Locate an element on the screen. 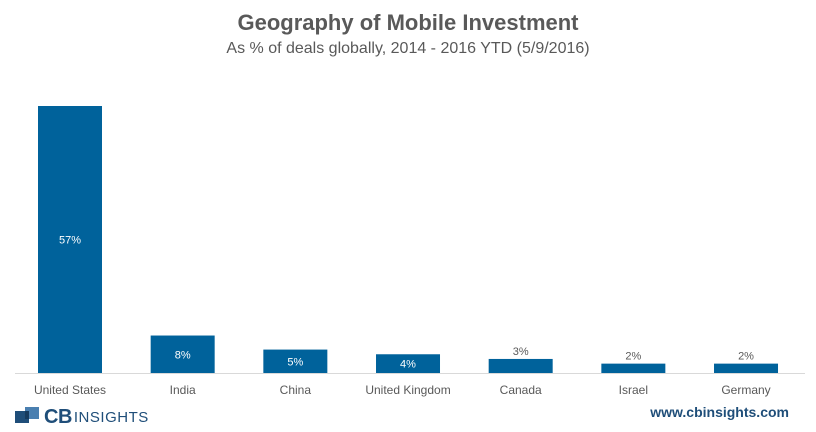 Image resolution: width=816 pixels, height=432 pixels. bar-israel is located at coordinates (633, 368).